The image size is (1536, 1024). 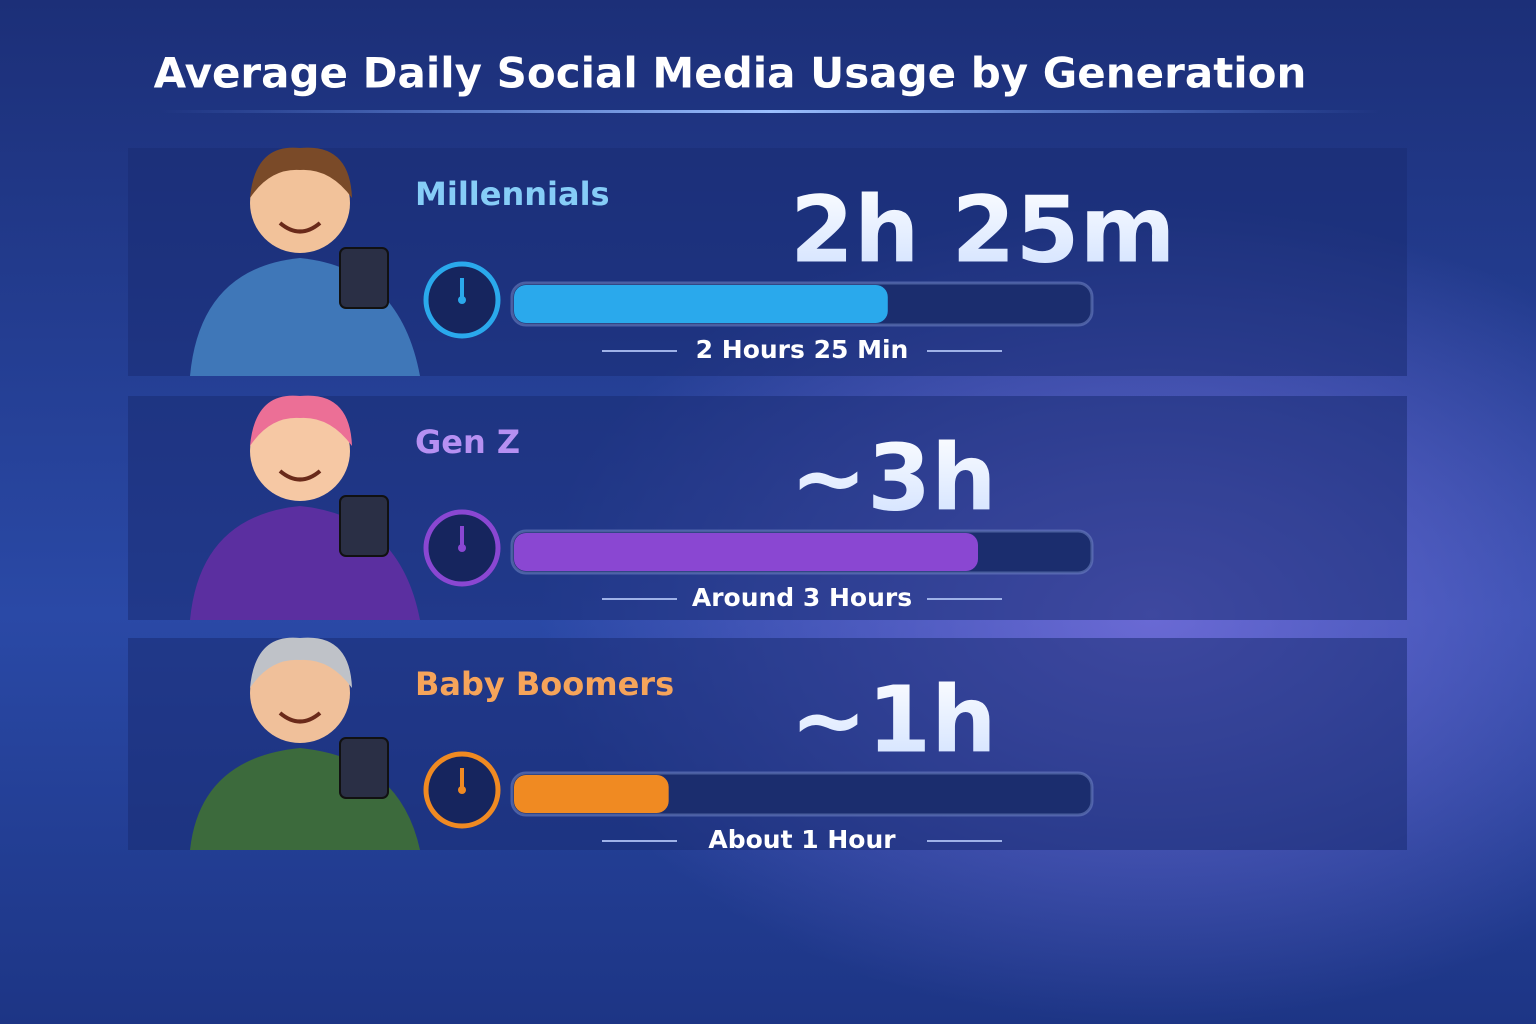 What do you see at coordinates (982, 229) in the screenshot?
I see `value-label: 2h 25m` at bounding box center [982, 229].